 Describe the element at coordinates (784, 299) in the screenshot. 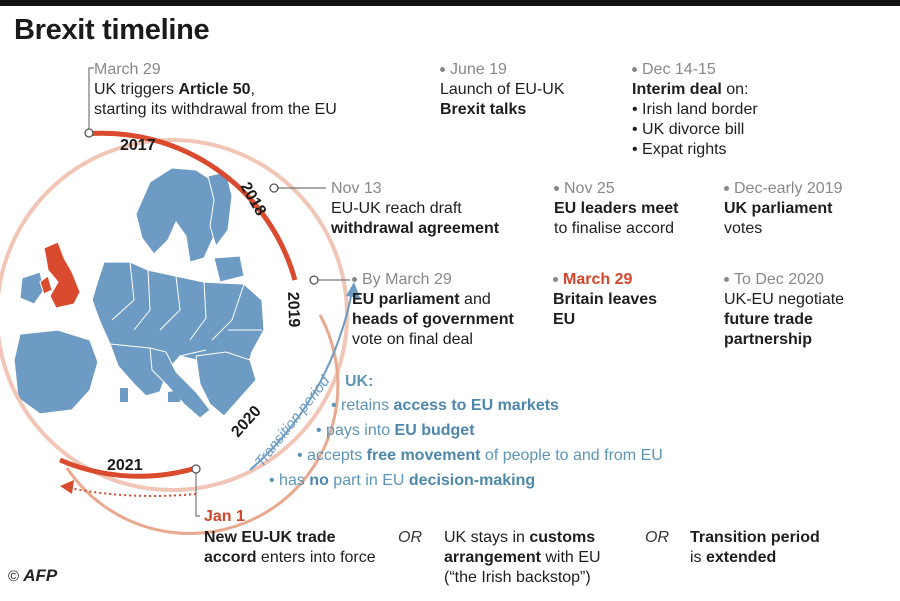

I see `event-text: UK-EU negotiate` at that location.